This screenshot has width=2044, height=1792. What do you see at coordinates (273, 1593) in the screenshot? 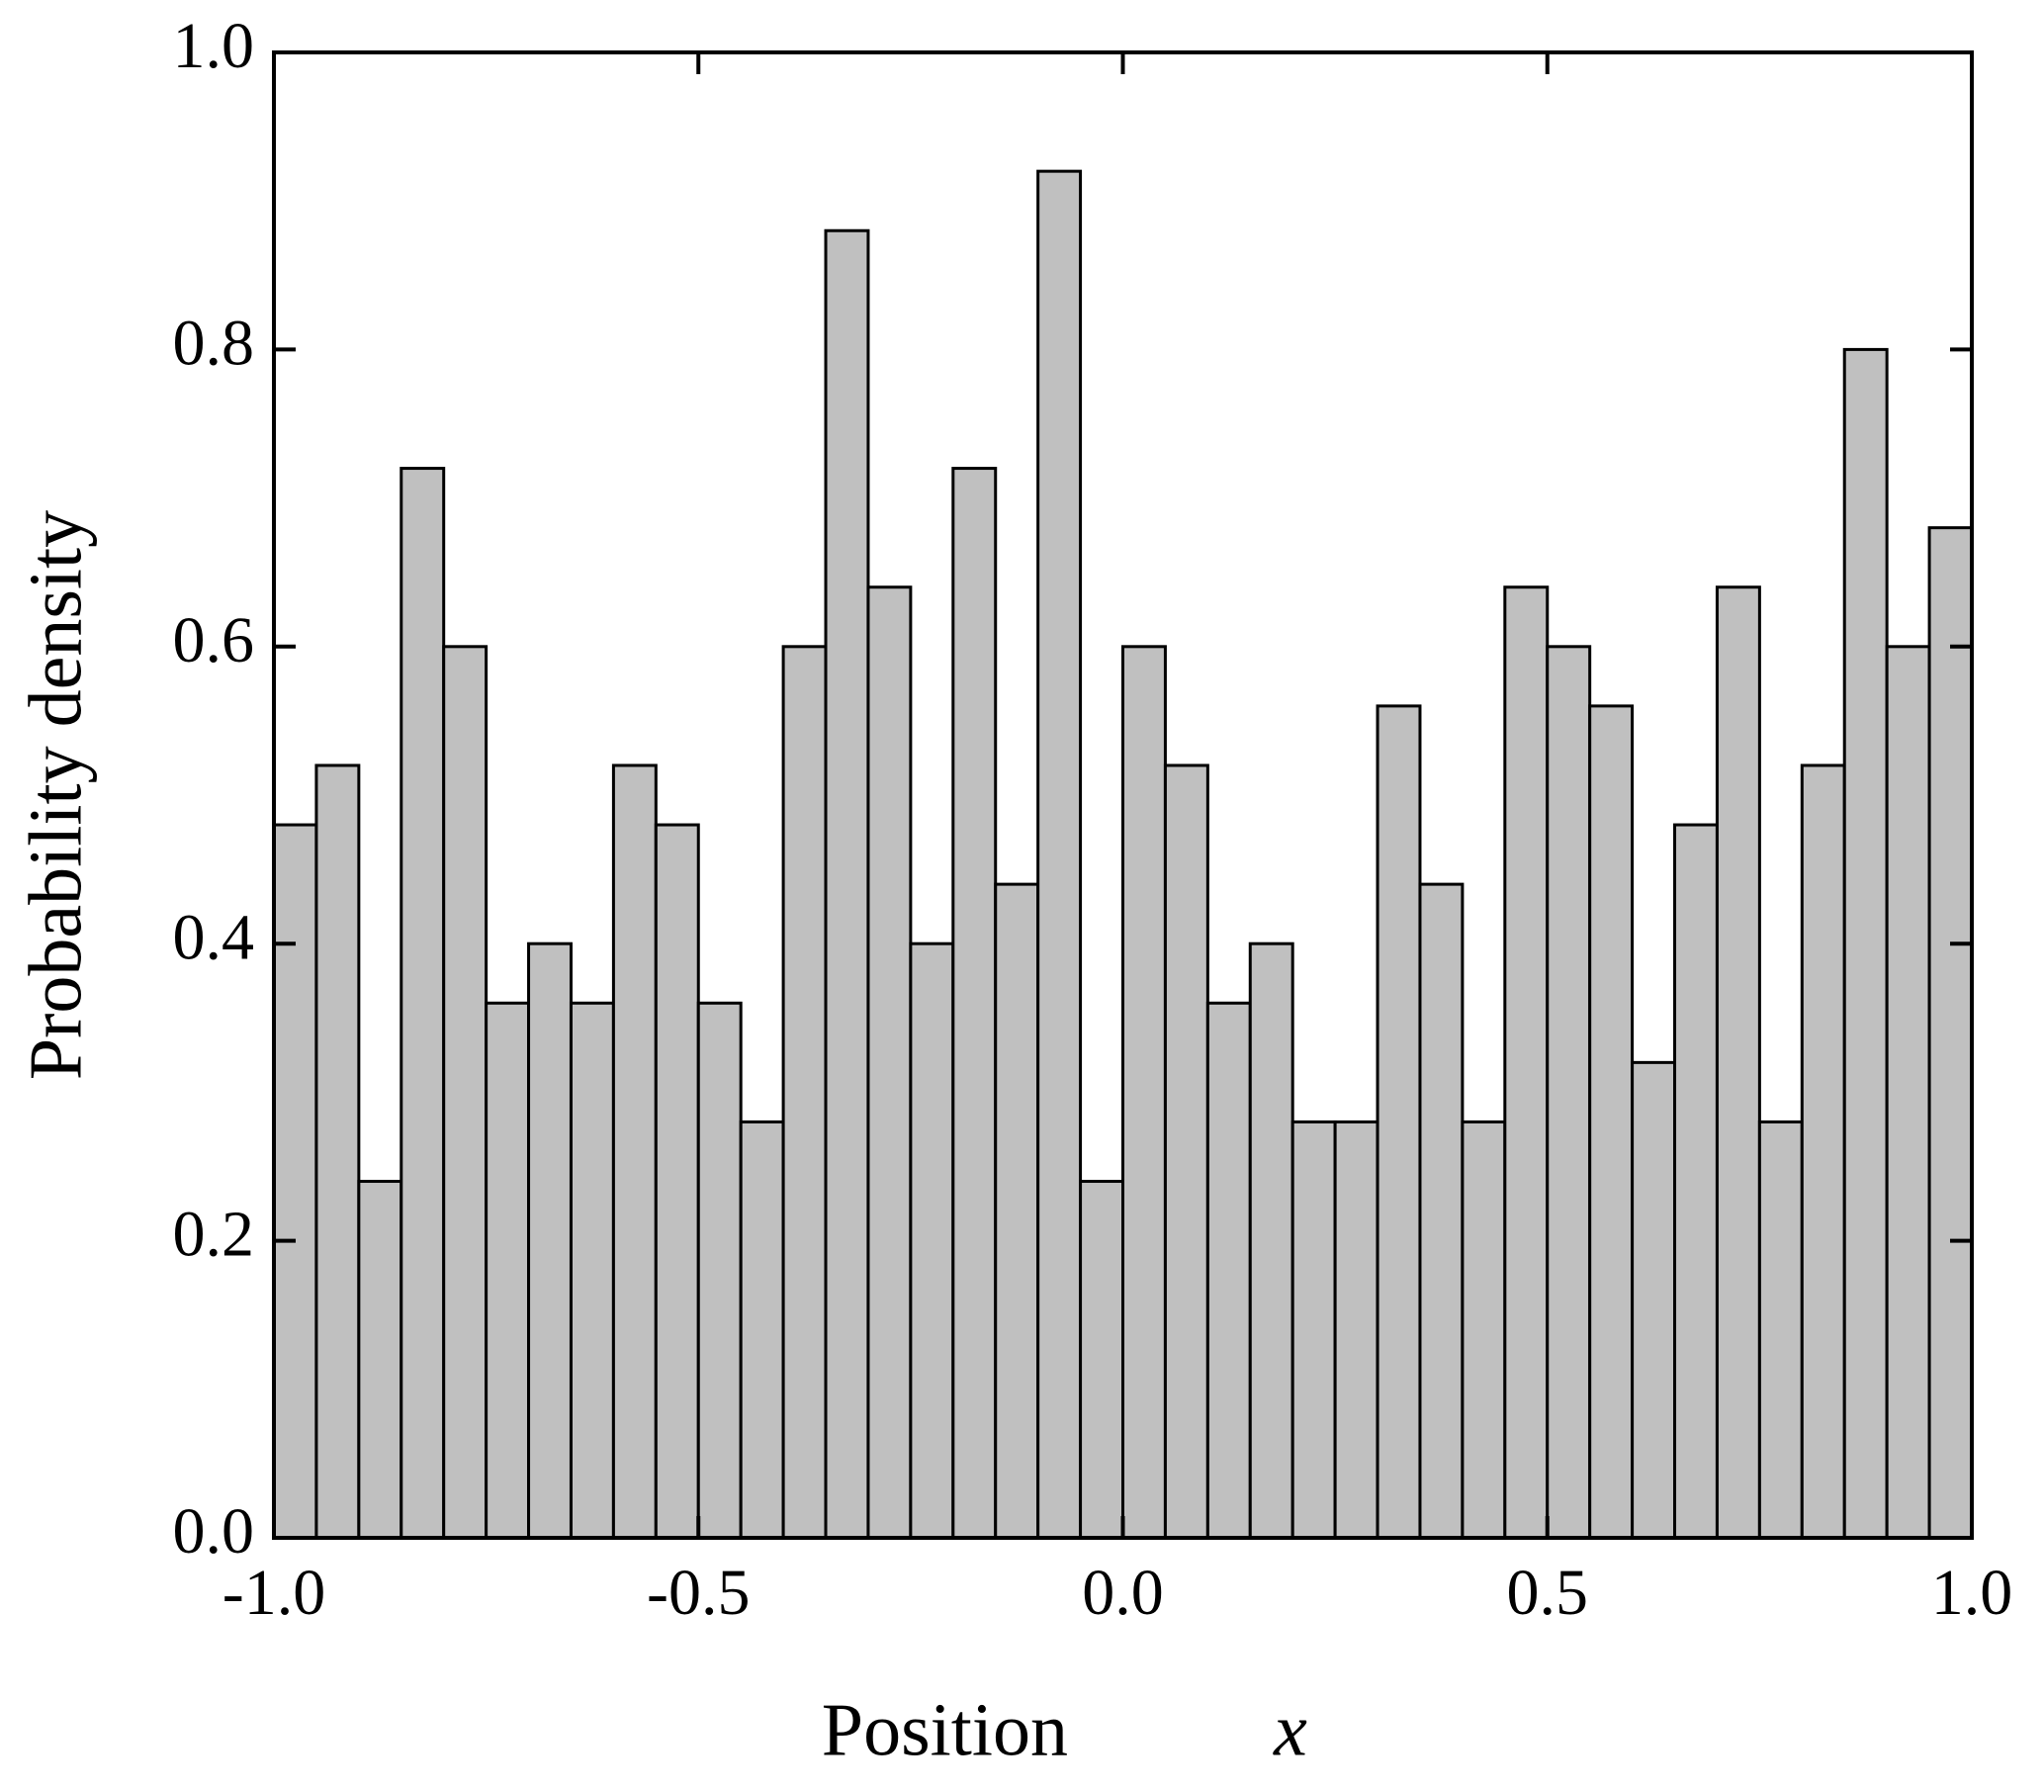
I see `x-tick-label: -1.0` at bounding box center [273, 1593].